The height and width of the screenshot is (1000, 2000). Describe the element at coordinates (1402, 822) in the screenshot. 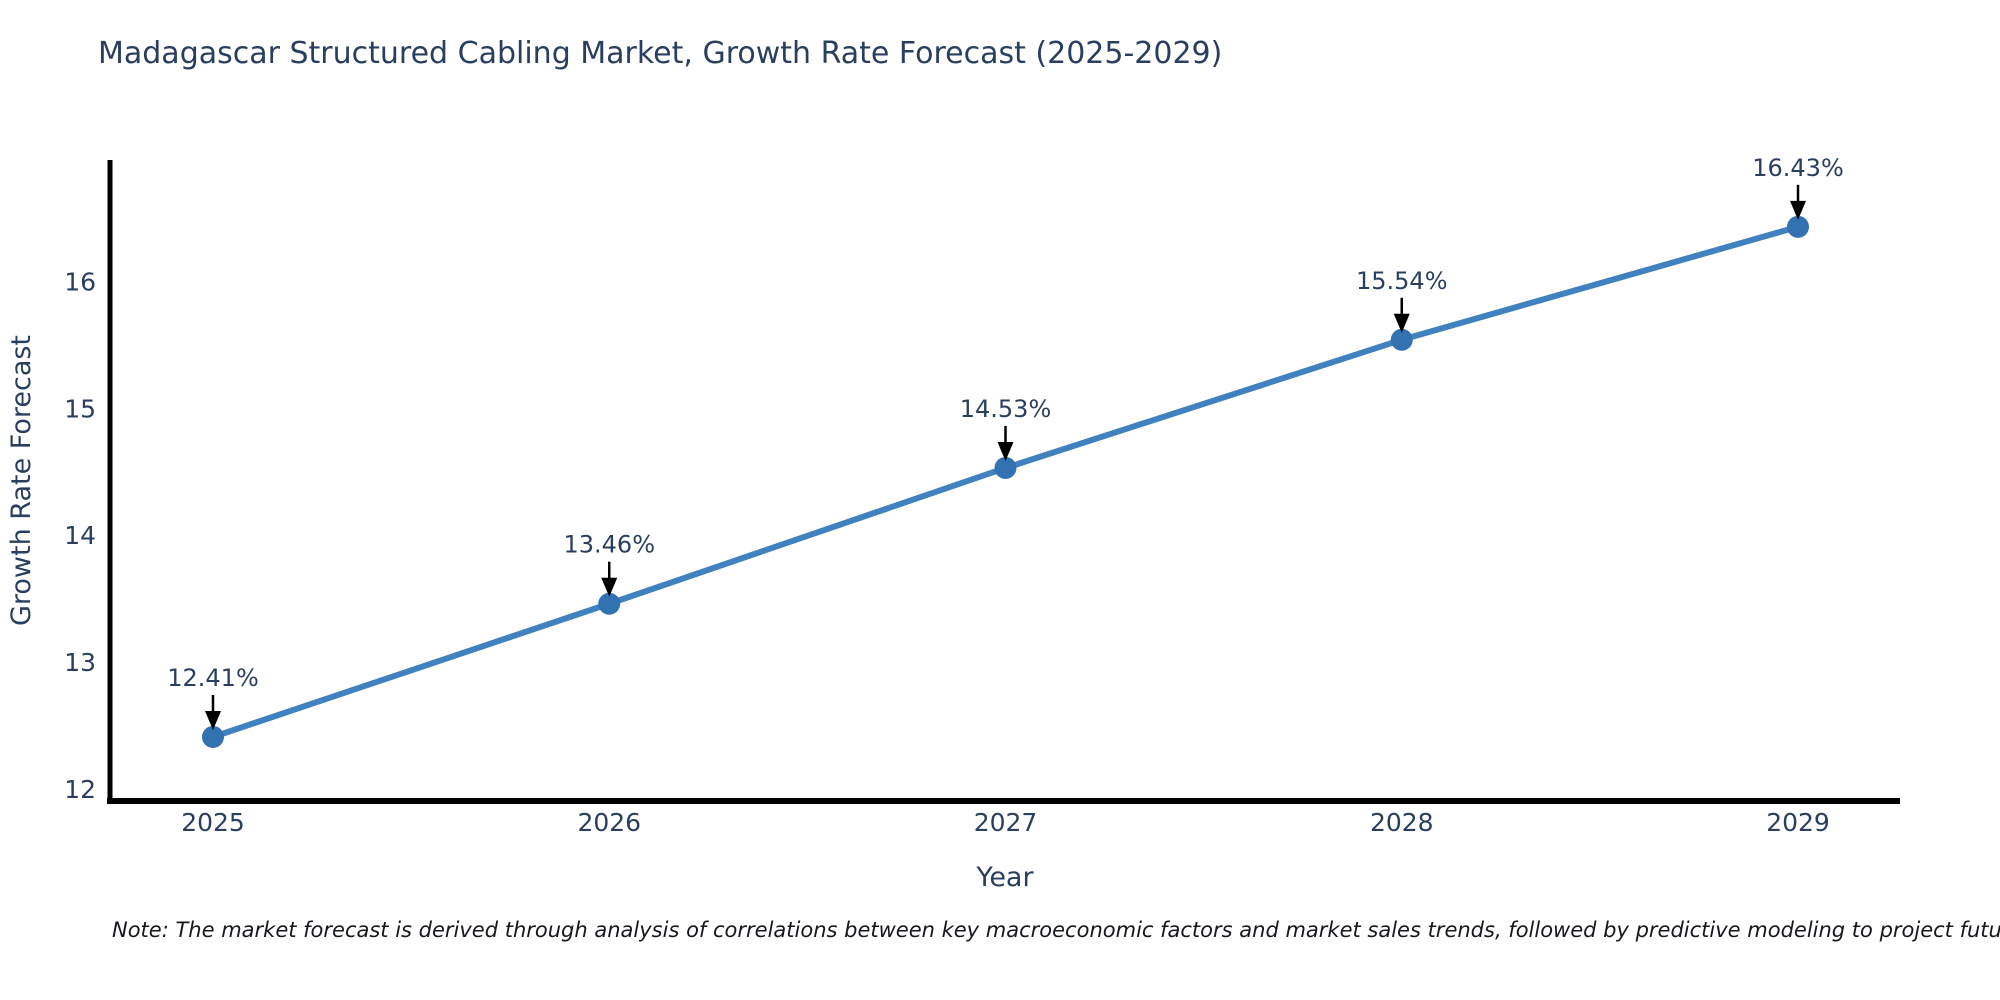

I see `x-tick-label: 2028` at that location.